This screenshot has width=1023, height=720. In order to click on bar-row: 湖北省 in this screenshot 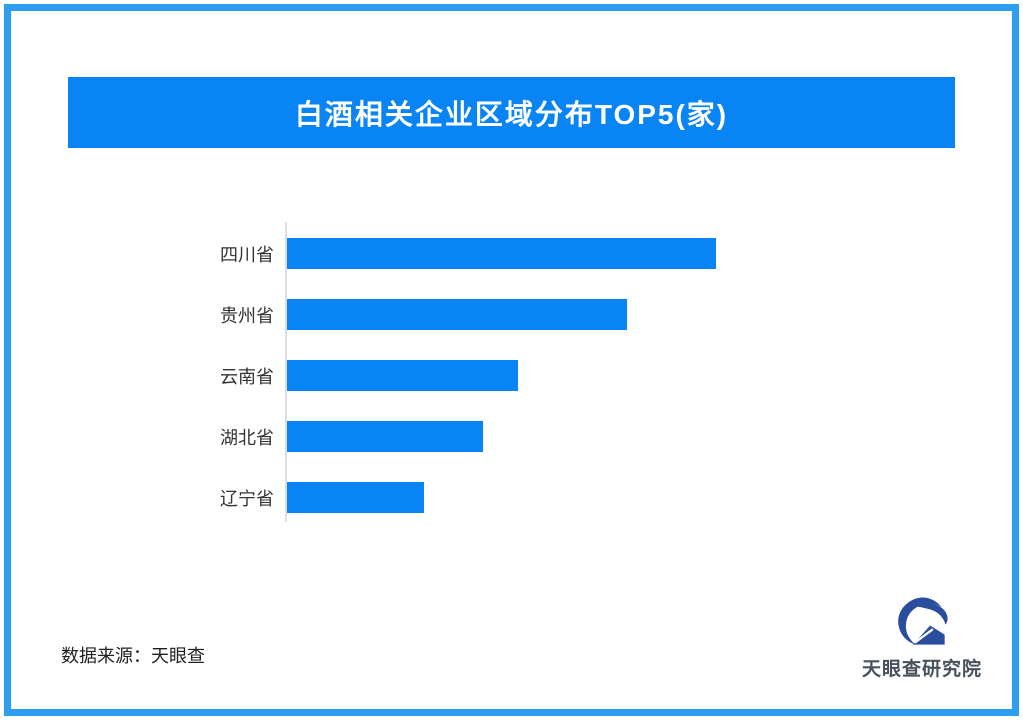, I will do `click(511, 436)`.